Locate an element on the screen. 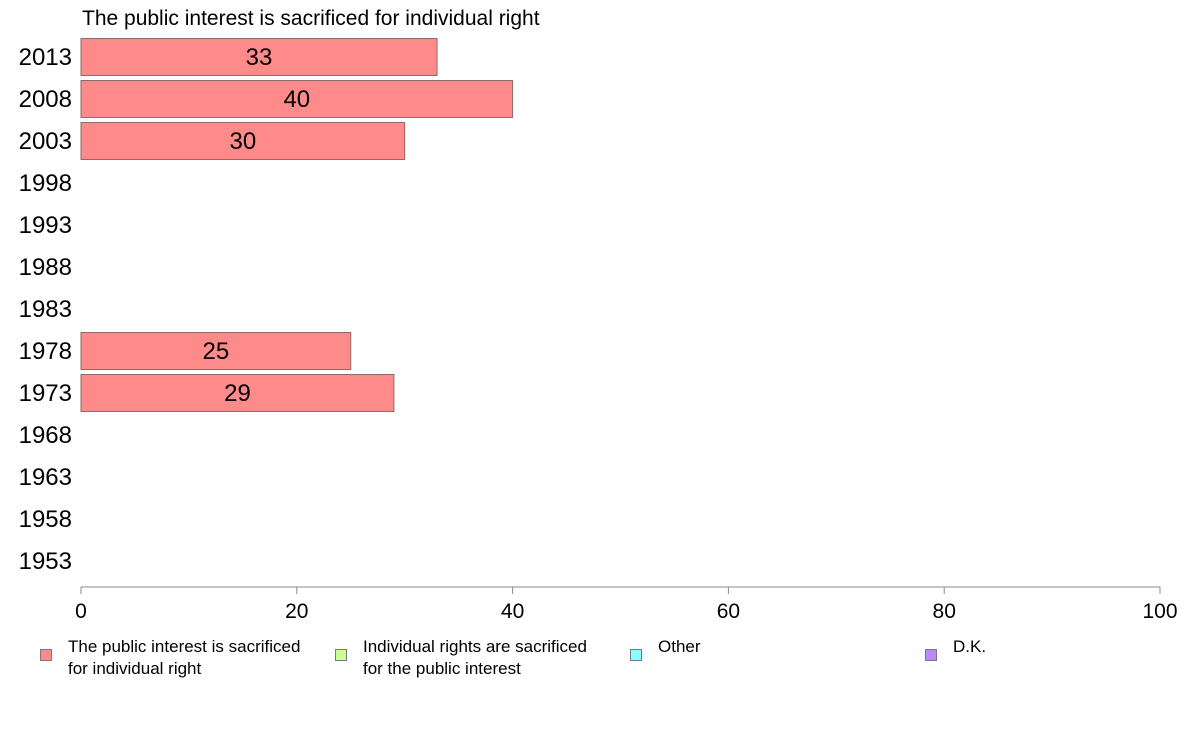 This screenshot has height=736, width=1188. y-tick-label: 2008 is located at coordinates (45, 99).